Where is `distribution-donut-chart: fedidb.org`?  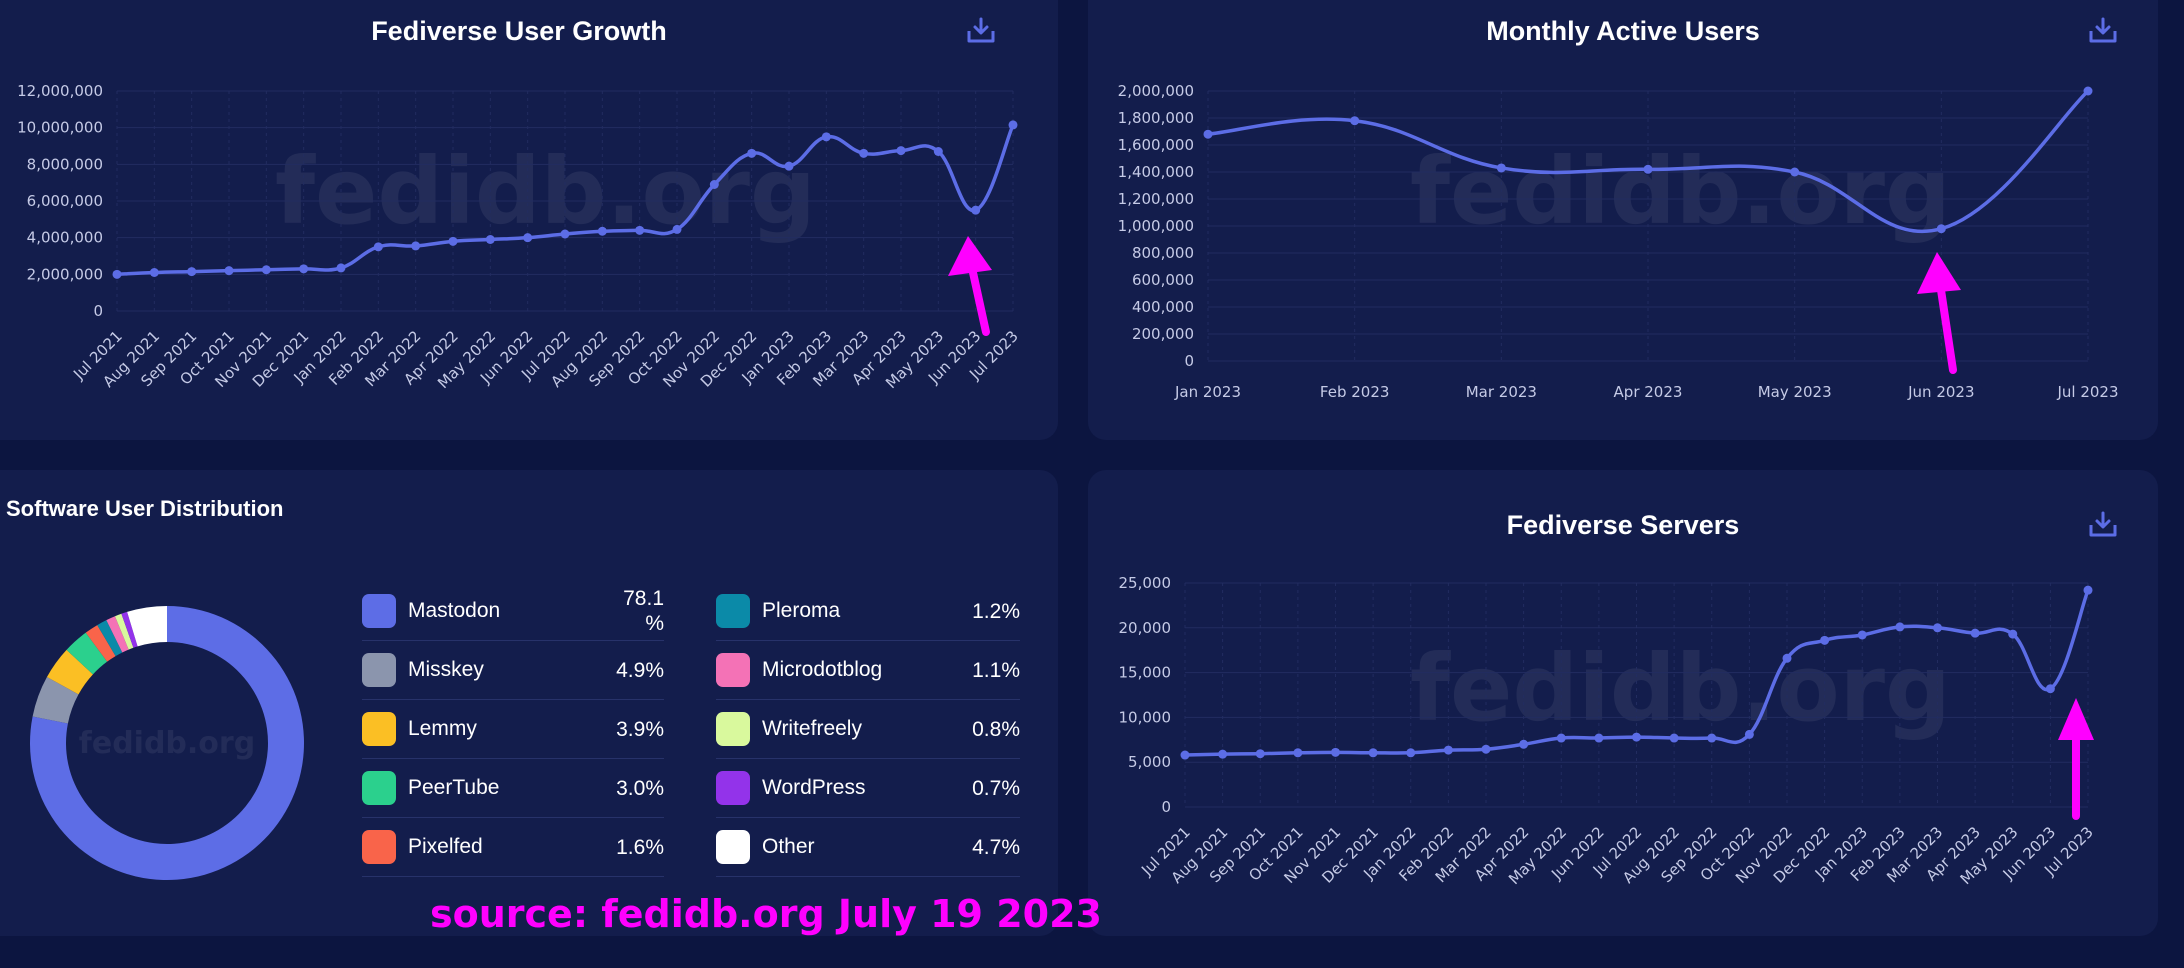
distribution-donut-chart: fedidb.org is located at coordinates (167, 743).